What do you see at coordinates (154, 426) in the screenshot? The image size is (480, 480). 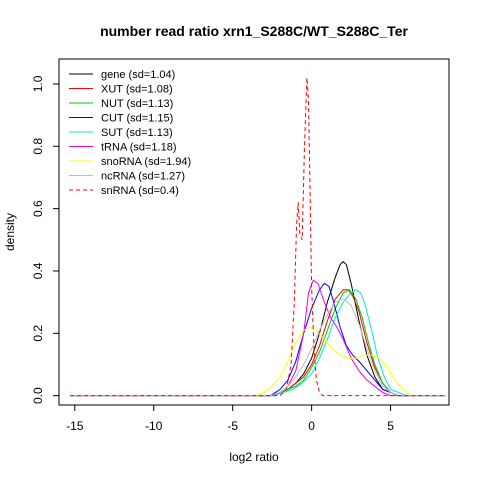 I see `x-tick-label: -10` at bounding box center [154, 426].